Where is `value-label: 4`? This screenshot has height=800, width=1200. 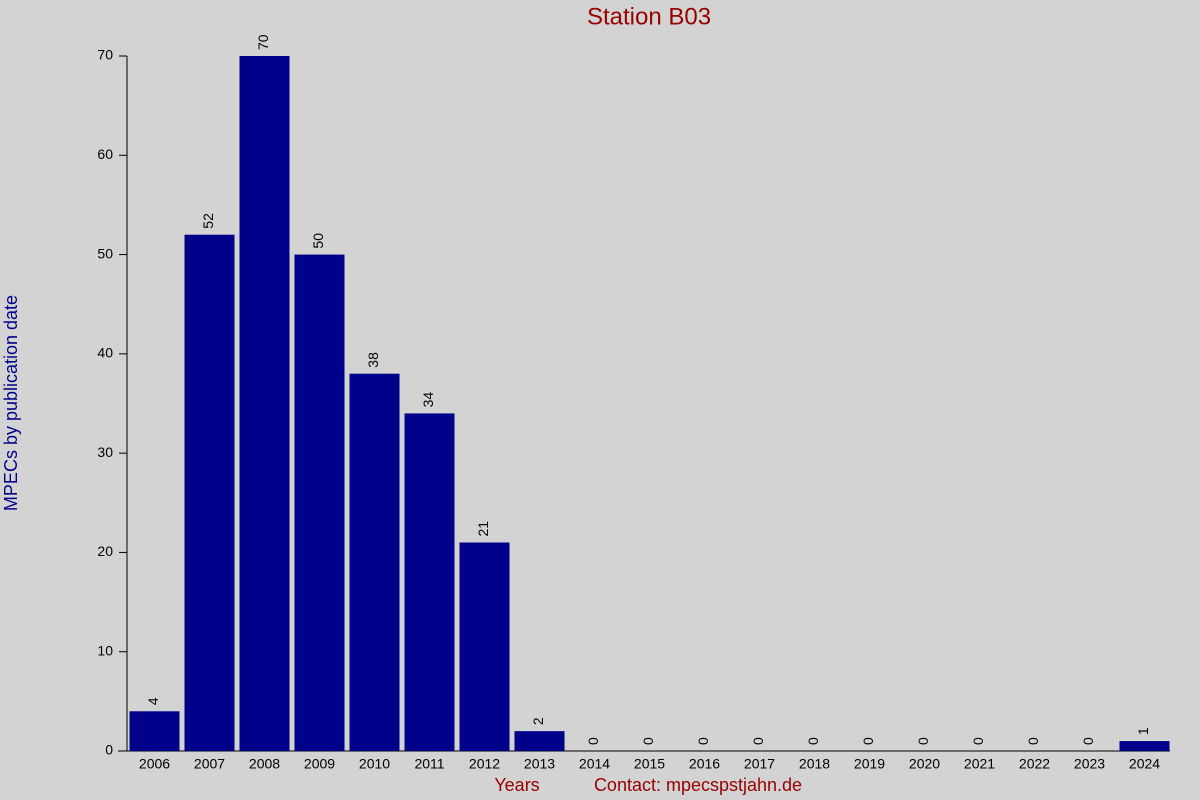
value-label: 4 is located at coordinates (153, 701).